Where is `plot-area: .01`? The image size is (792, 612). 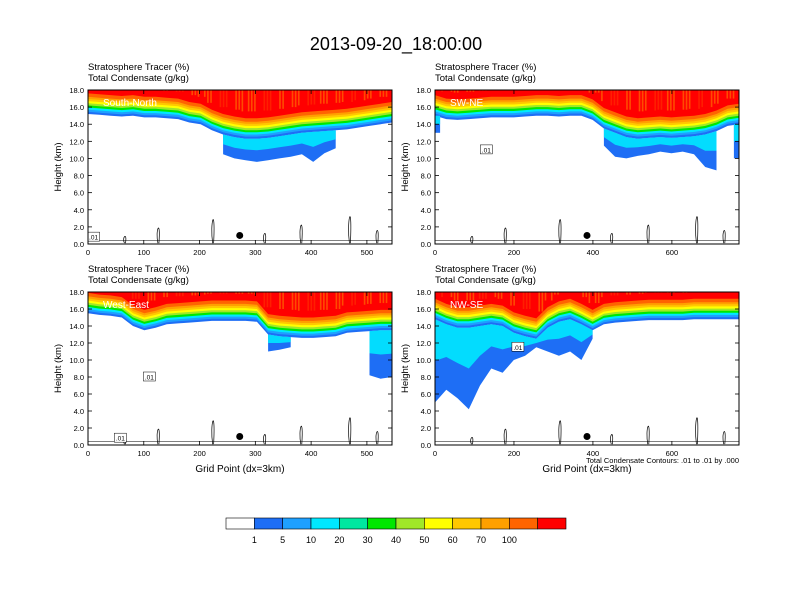 plot-area: .01 is located at coordinates (587, 167).